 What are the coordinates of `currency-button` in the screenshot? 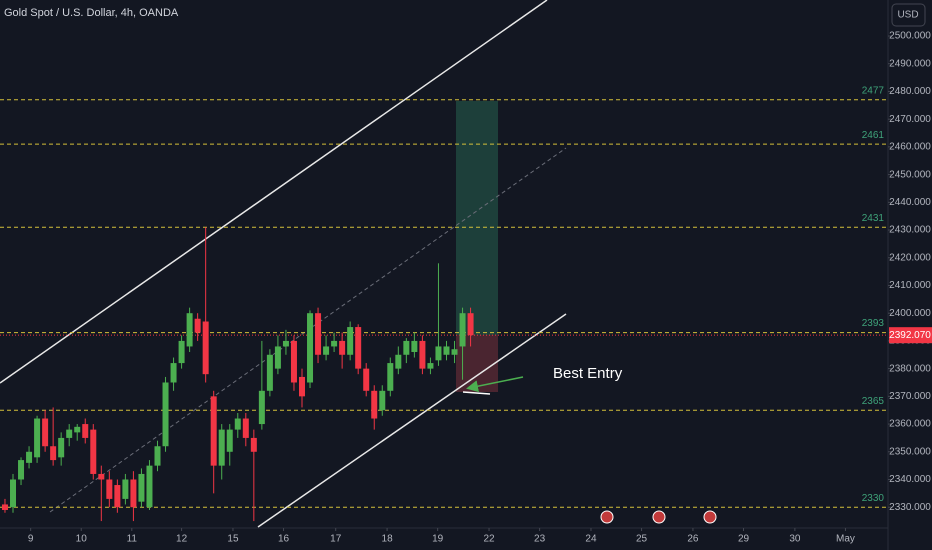 It's located at (908, 15).